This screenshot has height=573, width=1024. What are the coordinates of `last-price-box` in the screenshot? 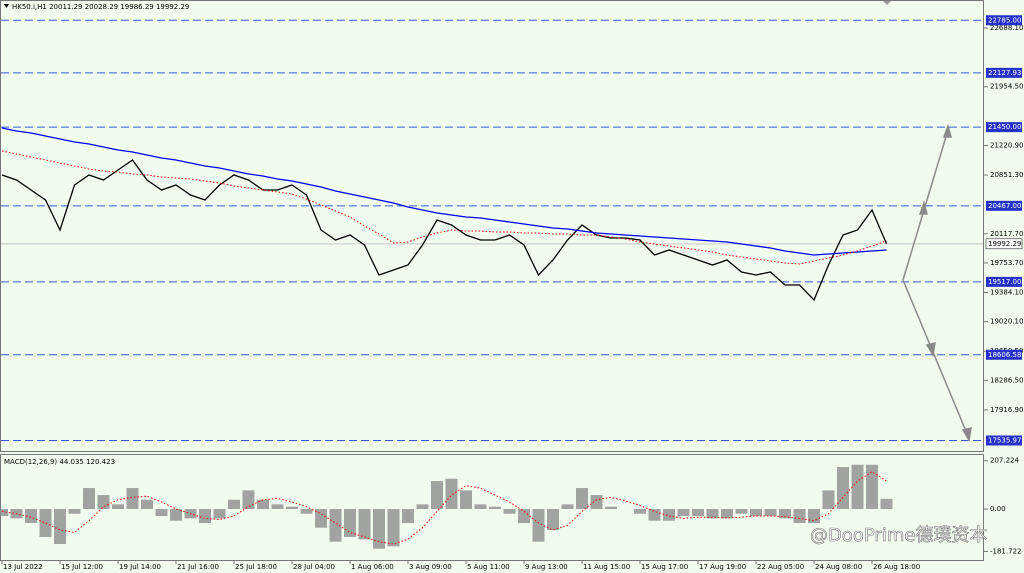 It's located at (1004, 244).